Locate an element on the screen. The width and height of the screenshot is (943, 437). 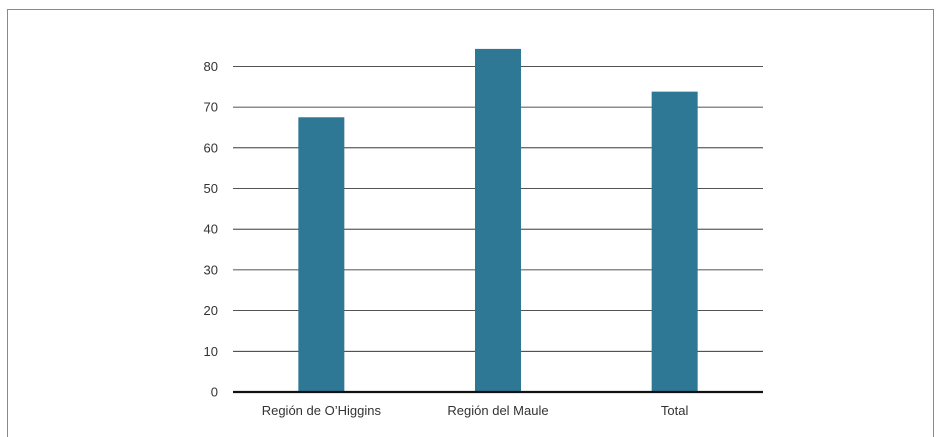
y-tick-label: 10 is located at coordinates (211, 351).